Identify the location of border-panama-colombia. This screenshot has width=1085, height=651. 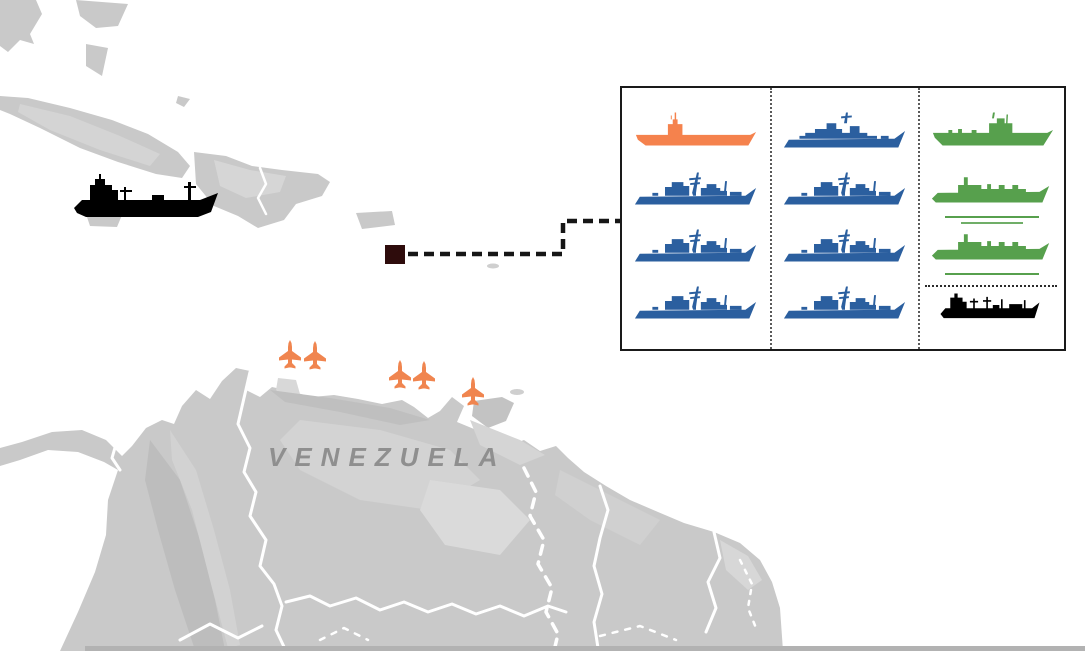
(116, 457).